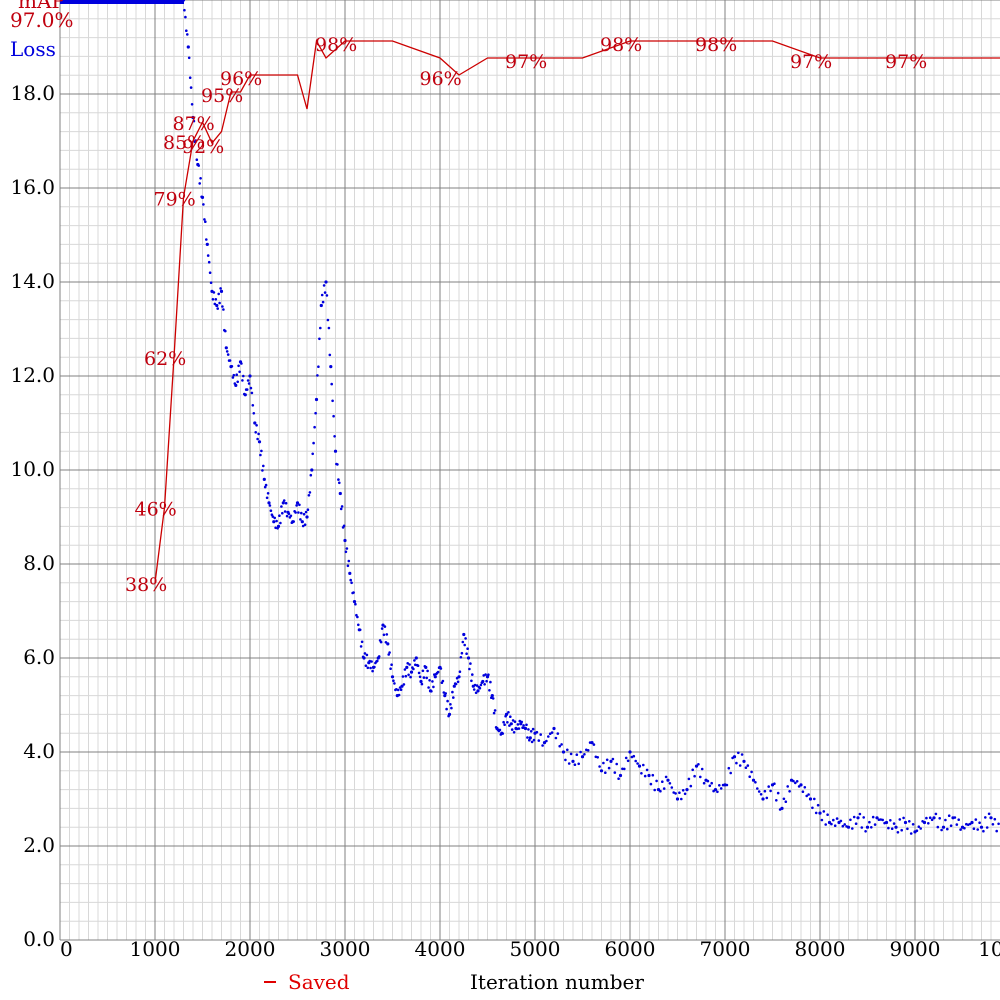 Image resolution: width=1000 pixels, height=1000 pixels. What do you see at coordinates (557, 982) in the screenshot?
I see `x-axis-label: Iteration number` at bounding box center [557, 982].